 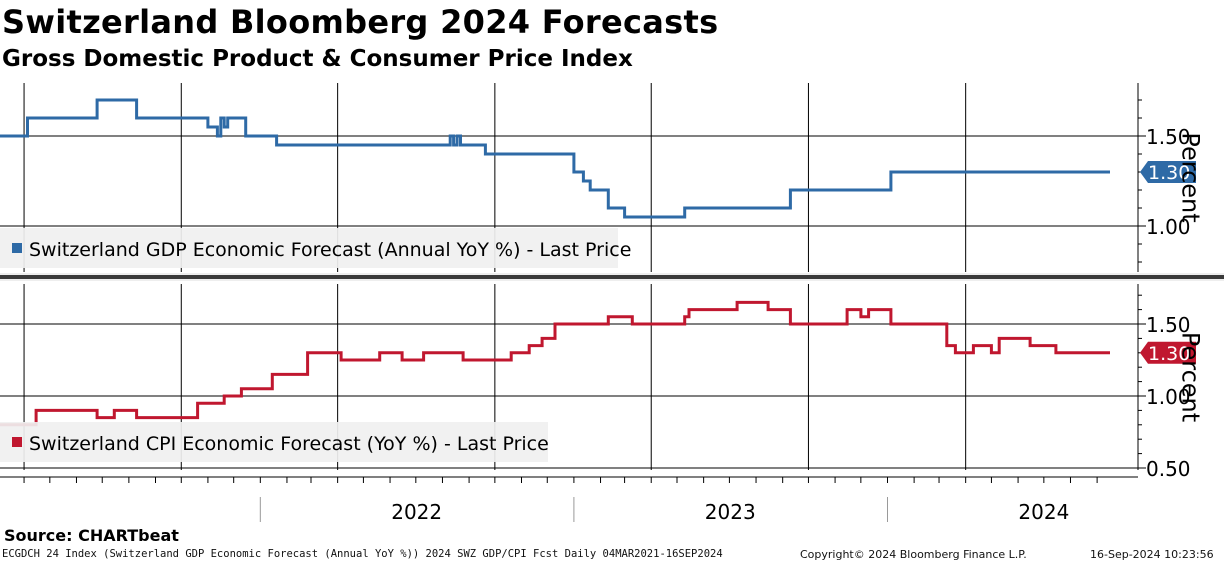 I want to click on chart-title: Switzerland Bloomberg 2024 Forecasts, so click(x=360, y=22).